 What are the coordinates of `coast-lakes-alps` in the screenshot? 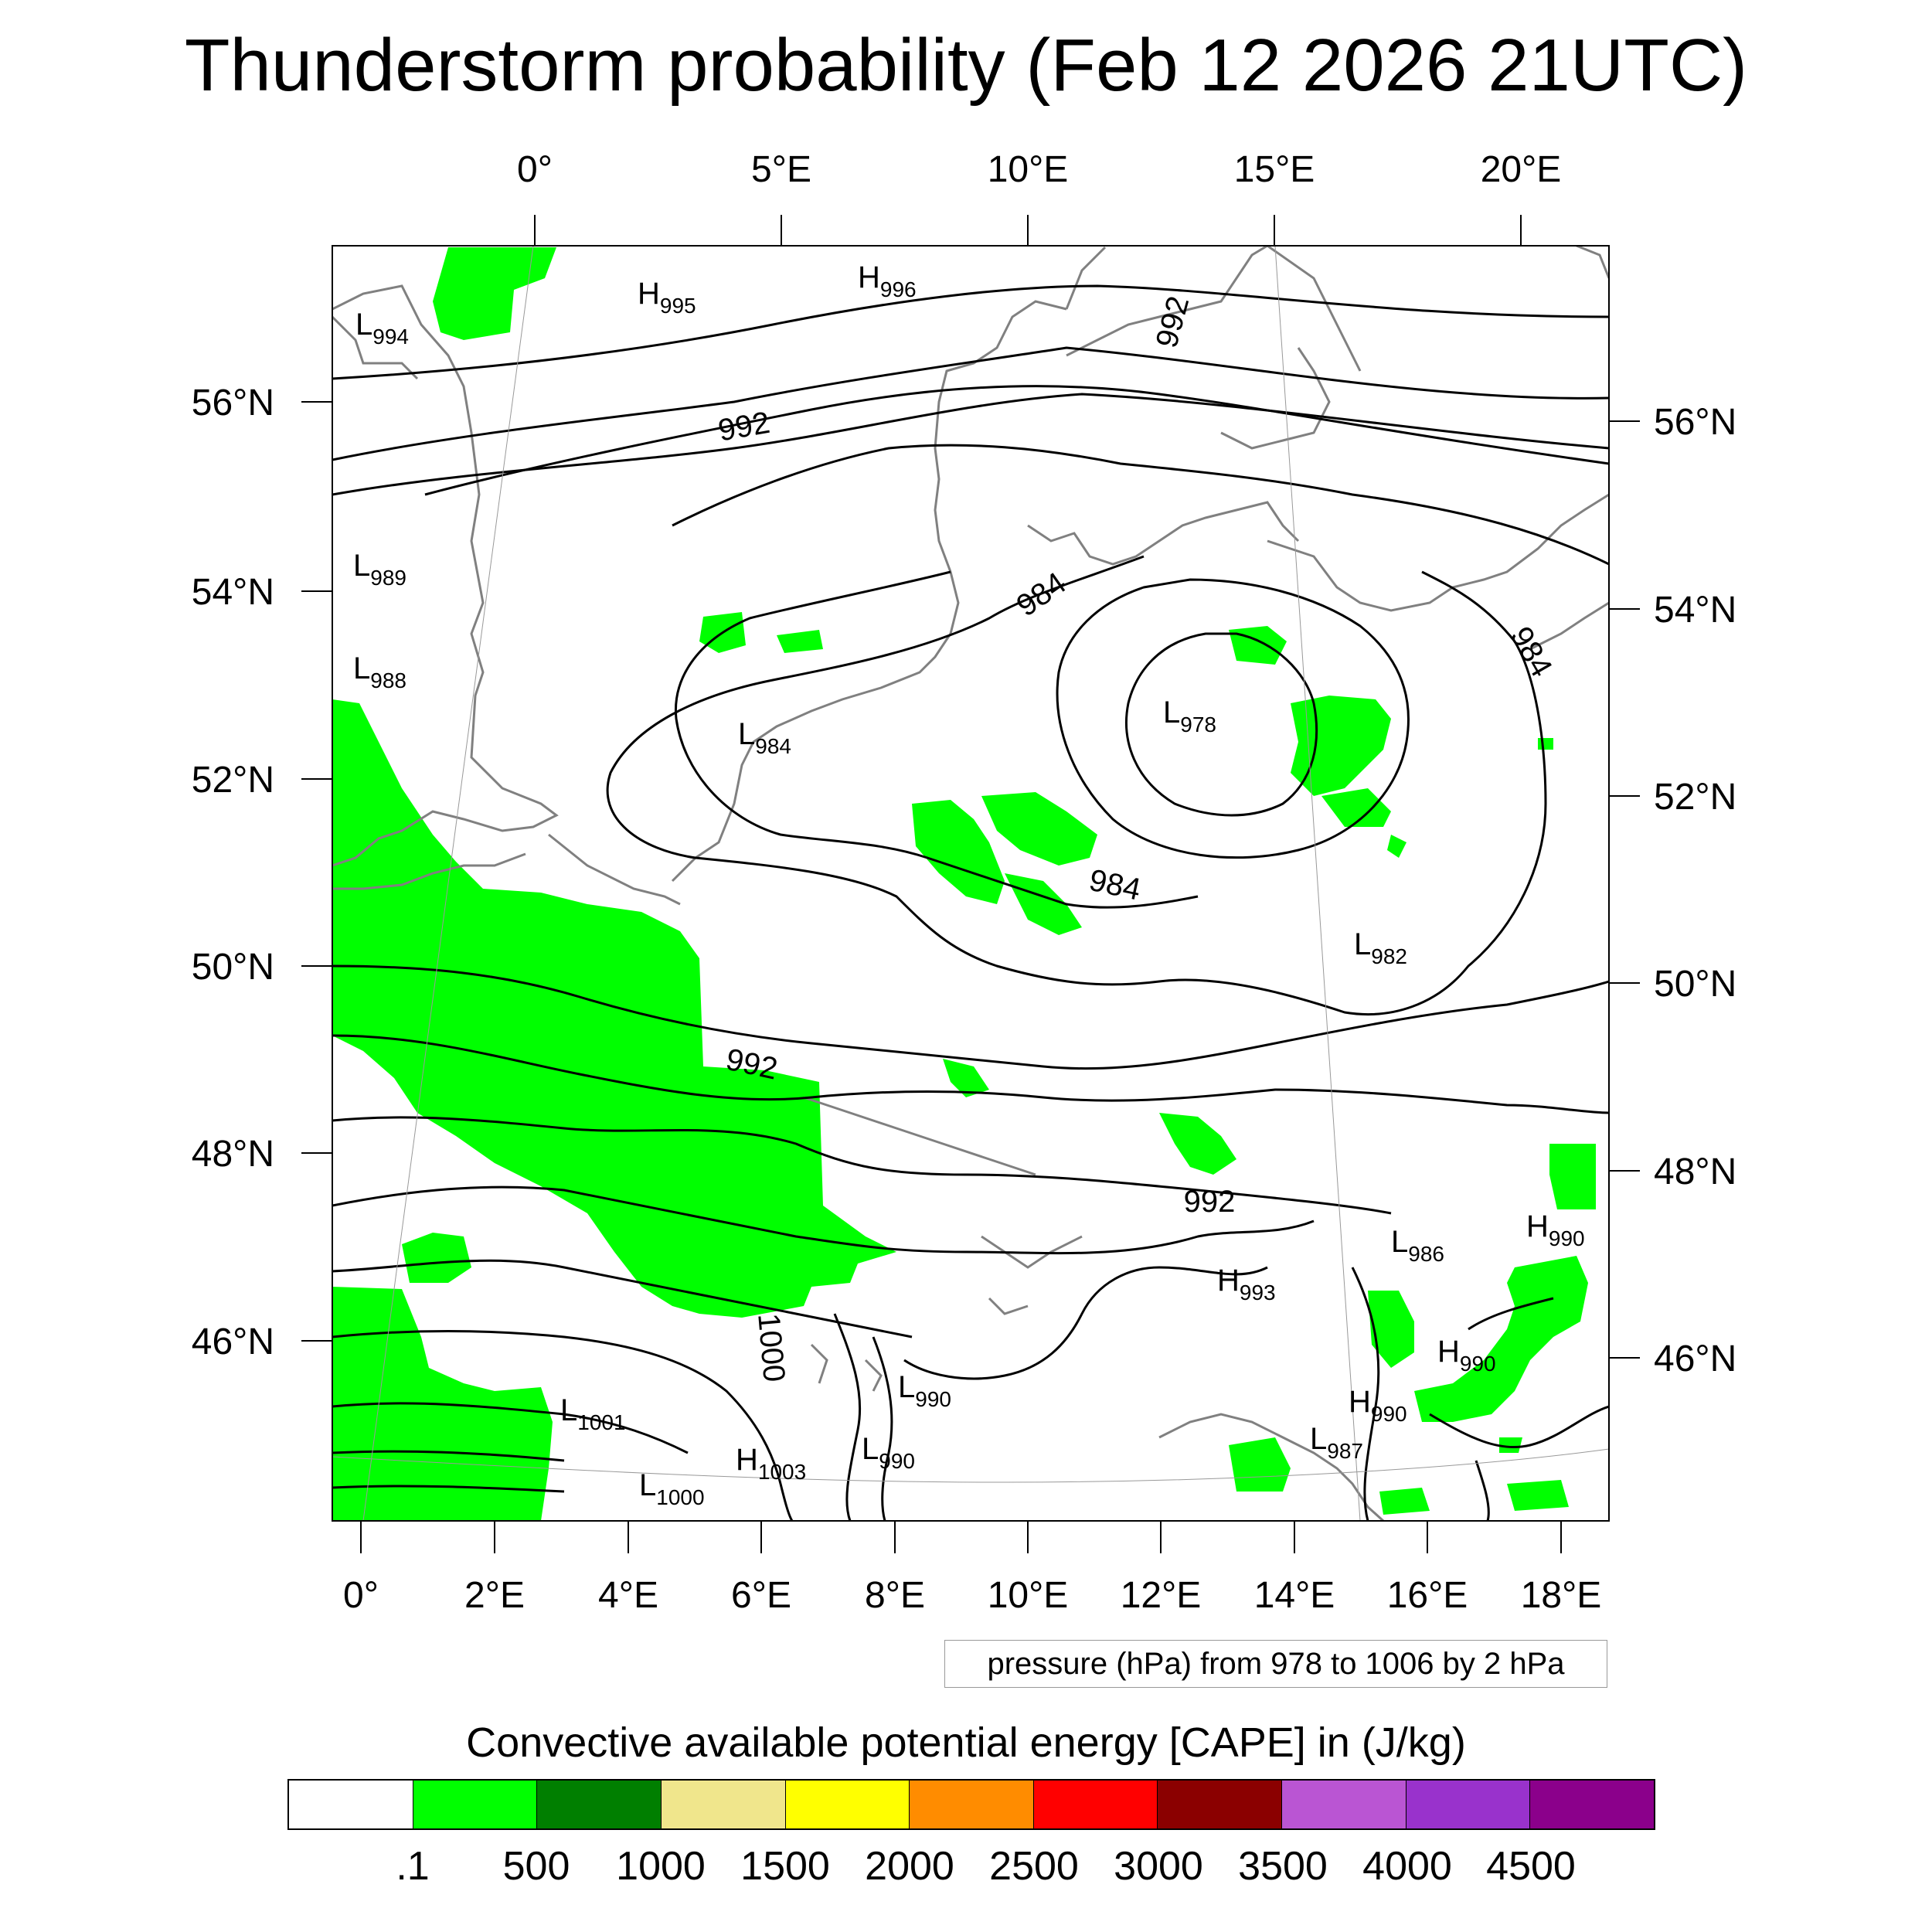 It's located at (920, 1345).